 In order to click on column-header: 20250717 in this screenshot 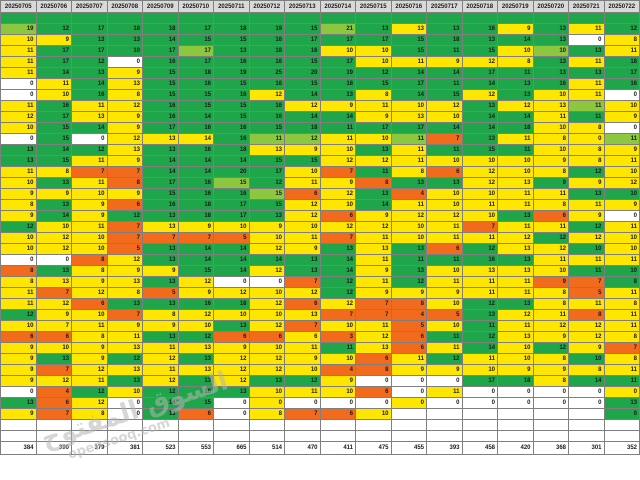, I will do `click(444, 6)`.